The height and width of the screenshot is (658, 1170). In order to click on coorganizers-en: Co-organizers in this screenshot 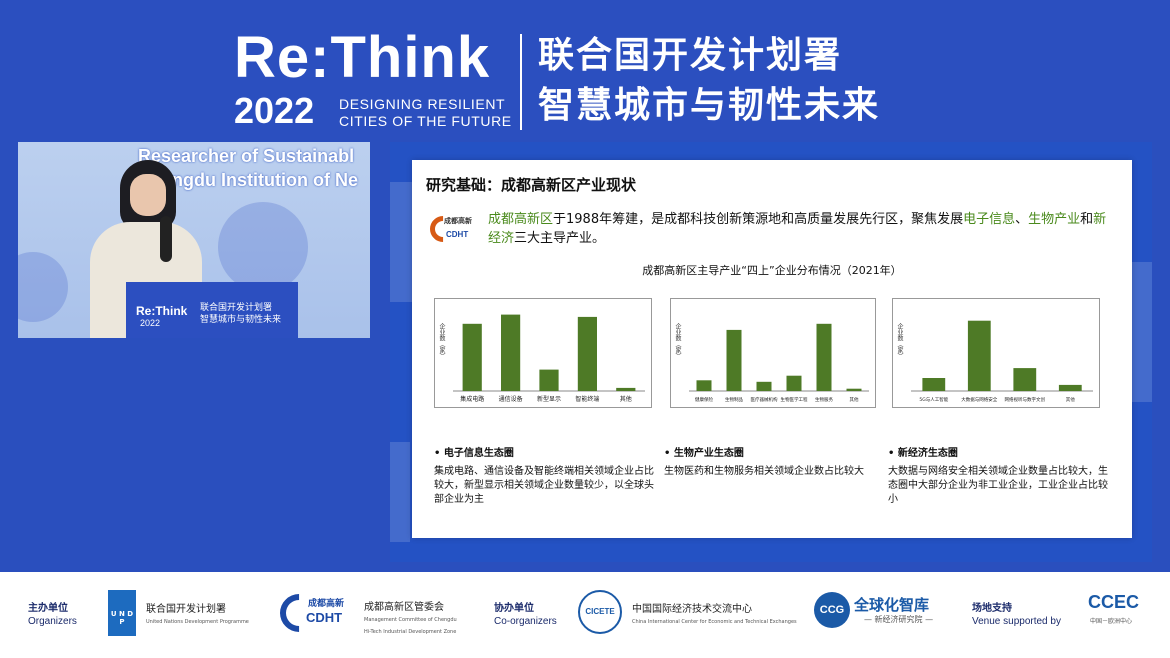, I will do `click(525, 621)`.